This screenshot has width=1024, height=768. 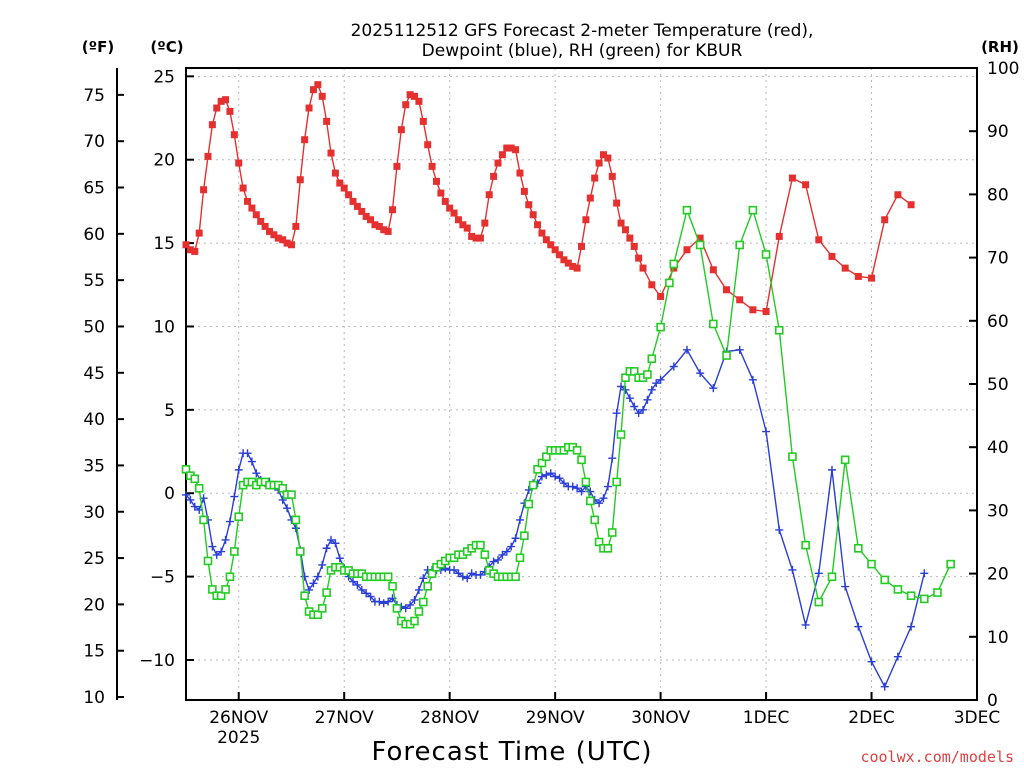 I want to click on rh-tick-label: 80, so click(x=998, y=195).